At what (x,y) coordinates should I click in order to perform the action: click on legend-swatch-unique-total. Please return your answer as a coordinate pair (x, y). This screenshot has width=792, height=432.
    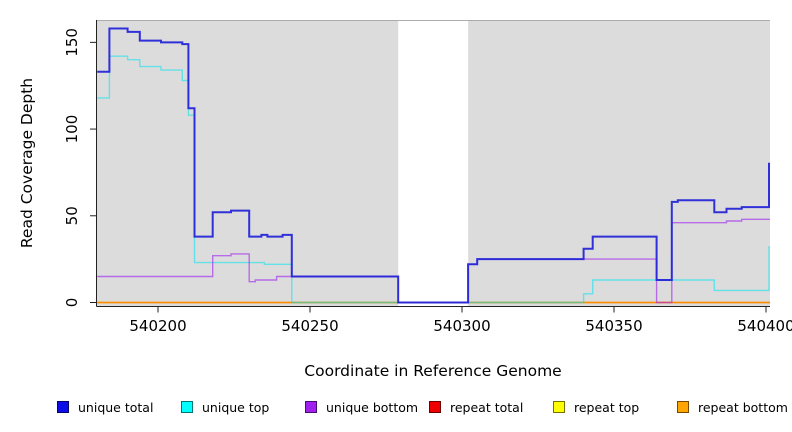
    Looking at the image, I should click on (63, 407).